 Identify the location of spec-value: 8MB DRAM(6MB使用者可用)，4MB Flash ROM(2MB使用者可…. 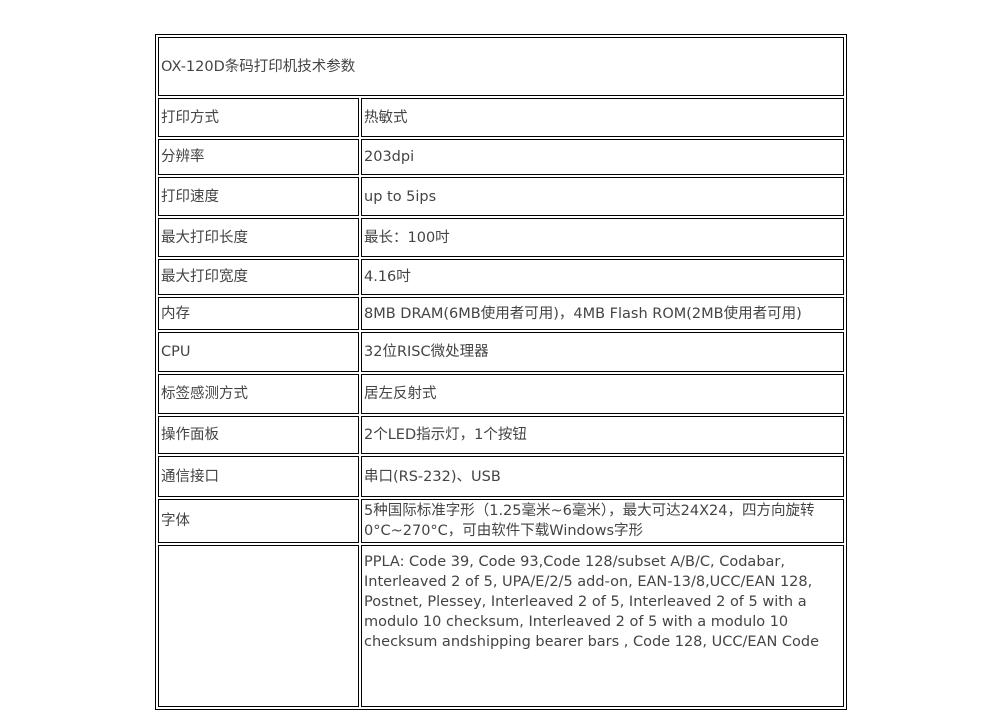
(602, 313).